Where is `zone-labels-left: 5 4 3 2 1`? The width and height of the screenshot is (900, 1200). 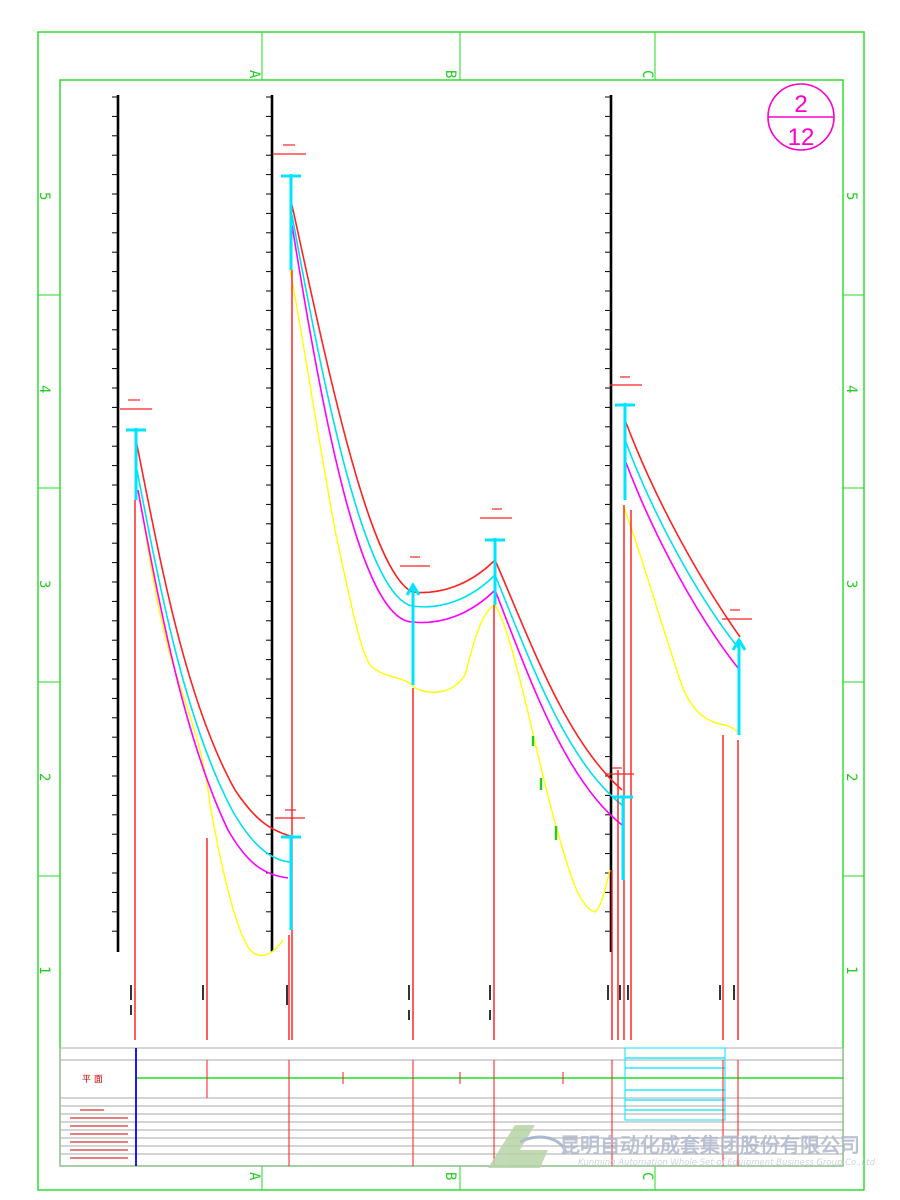 zone-labels-left: 5 4 3 2 1 is located at coordinates (44, 583).